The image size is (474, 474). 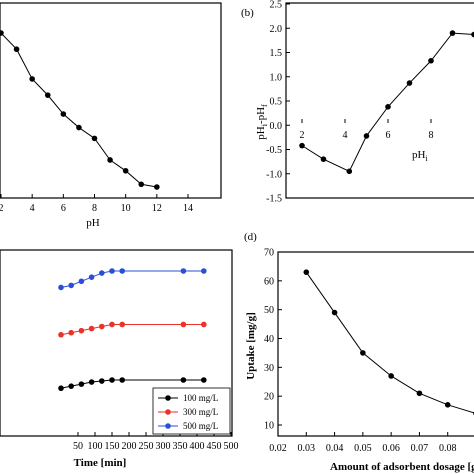 What do you see at coordinates (363, 448) in the screenshot?
I see `panel-d-x-tick-label: 0.05` at bounding box center [363, 448].